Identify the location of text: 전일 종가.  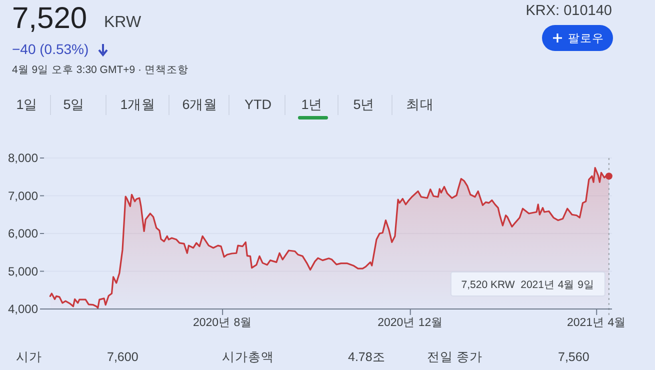
(454, 357).